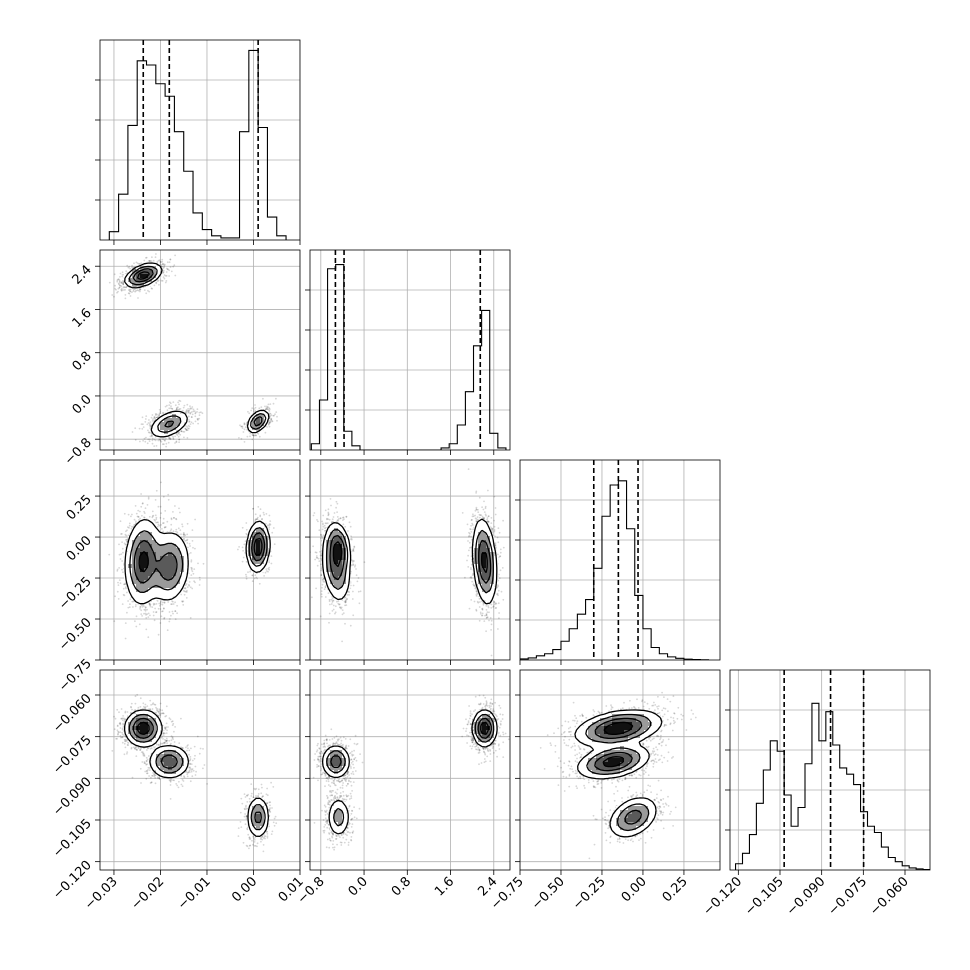 Image resolution: width=970 pixels, height=970 pixels. I want to click on y-tick-label-1-4: 2.4, so click(82, 274).